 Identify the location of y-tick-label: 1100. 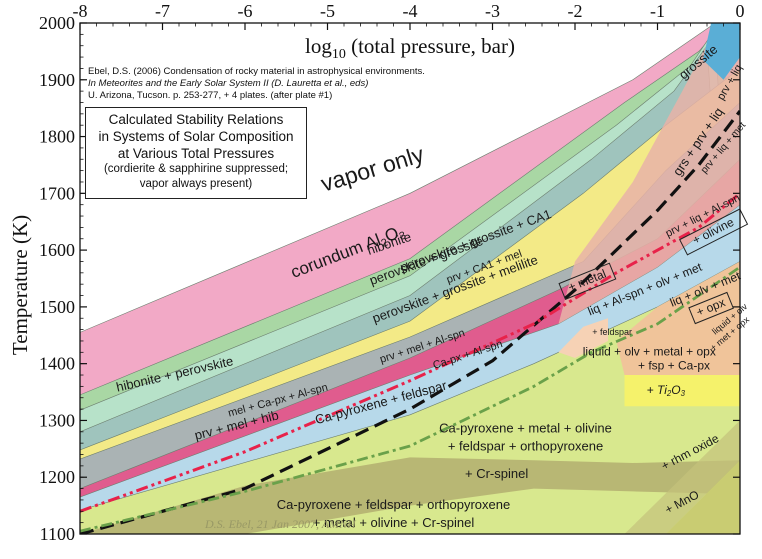
(57, 534).